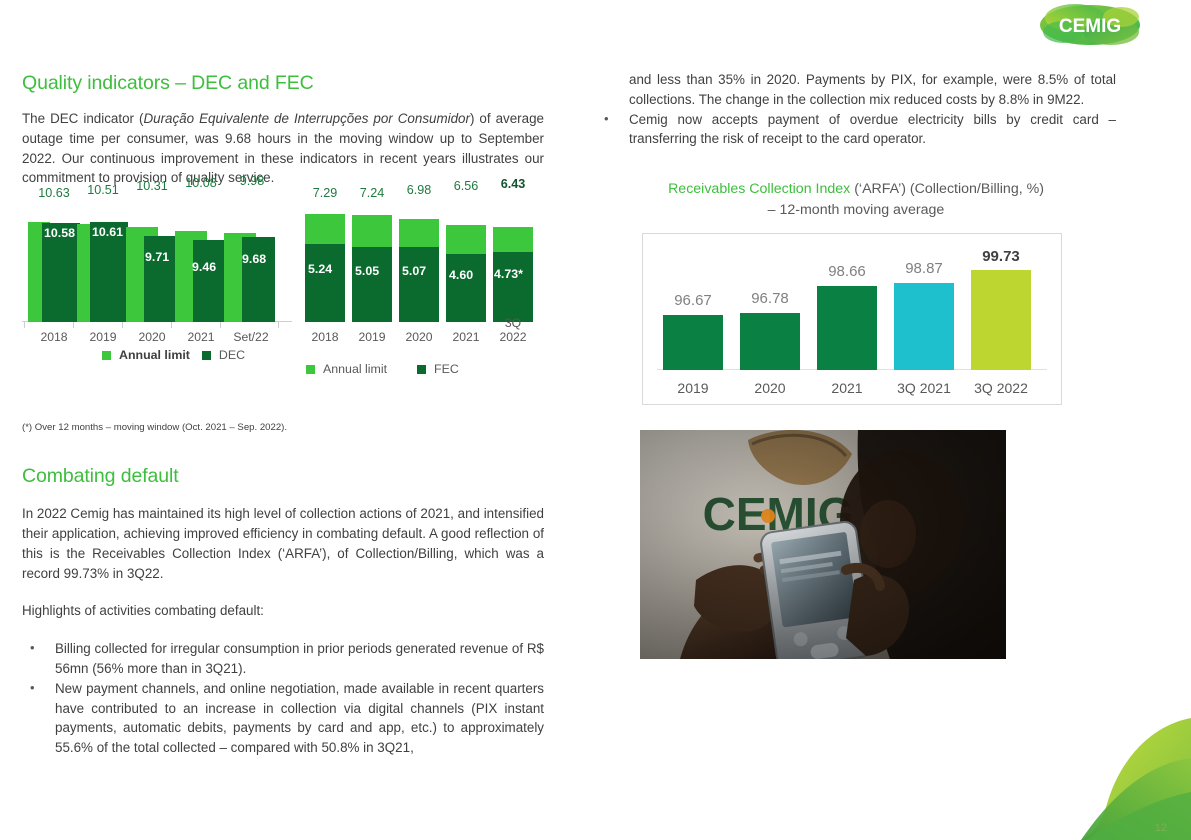  What do you see at coordinates (770, 342) in the screenshot?
I see `arfa-bar-2020` at bounding box center [770, 342].